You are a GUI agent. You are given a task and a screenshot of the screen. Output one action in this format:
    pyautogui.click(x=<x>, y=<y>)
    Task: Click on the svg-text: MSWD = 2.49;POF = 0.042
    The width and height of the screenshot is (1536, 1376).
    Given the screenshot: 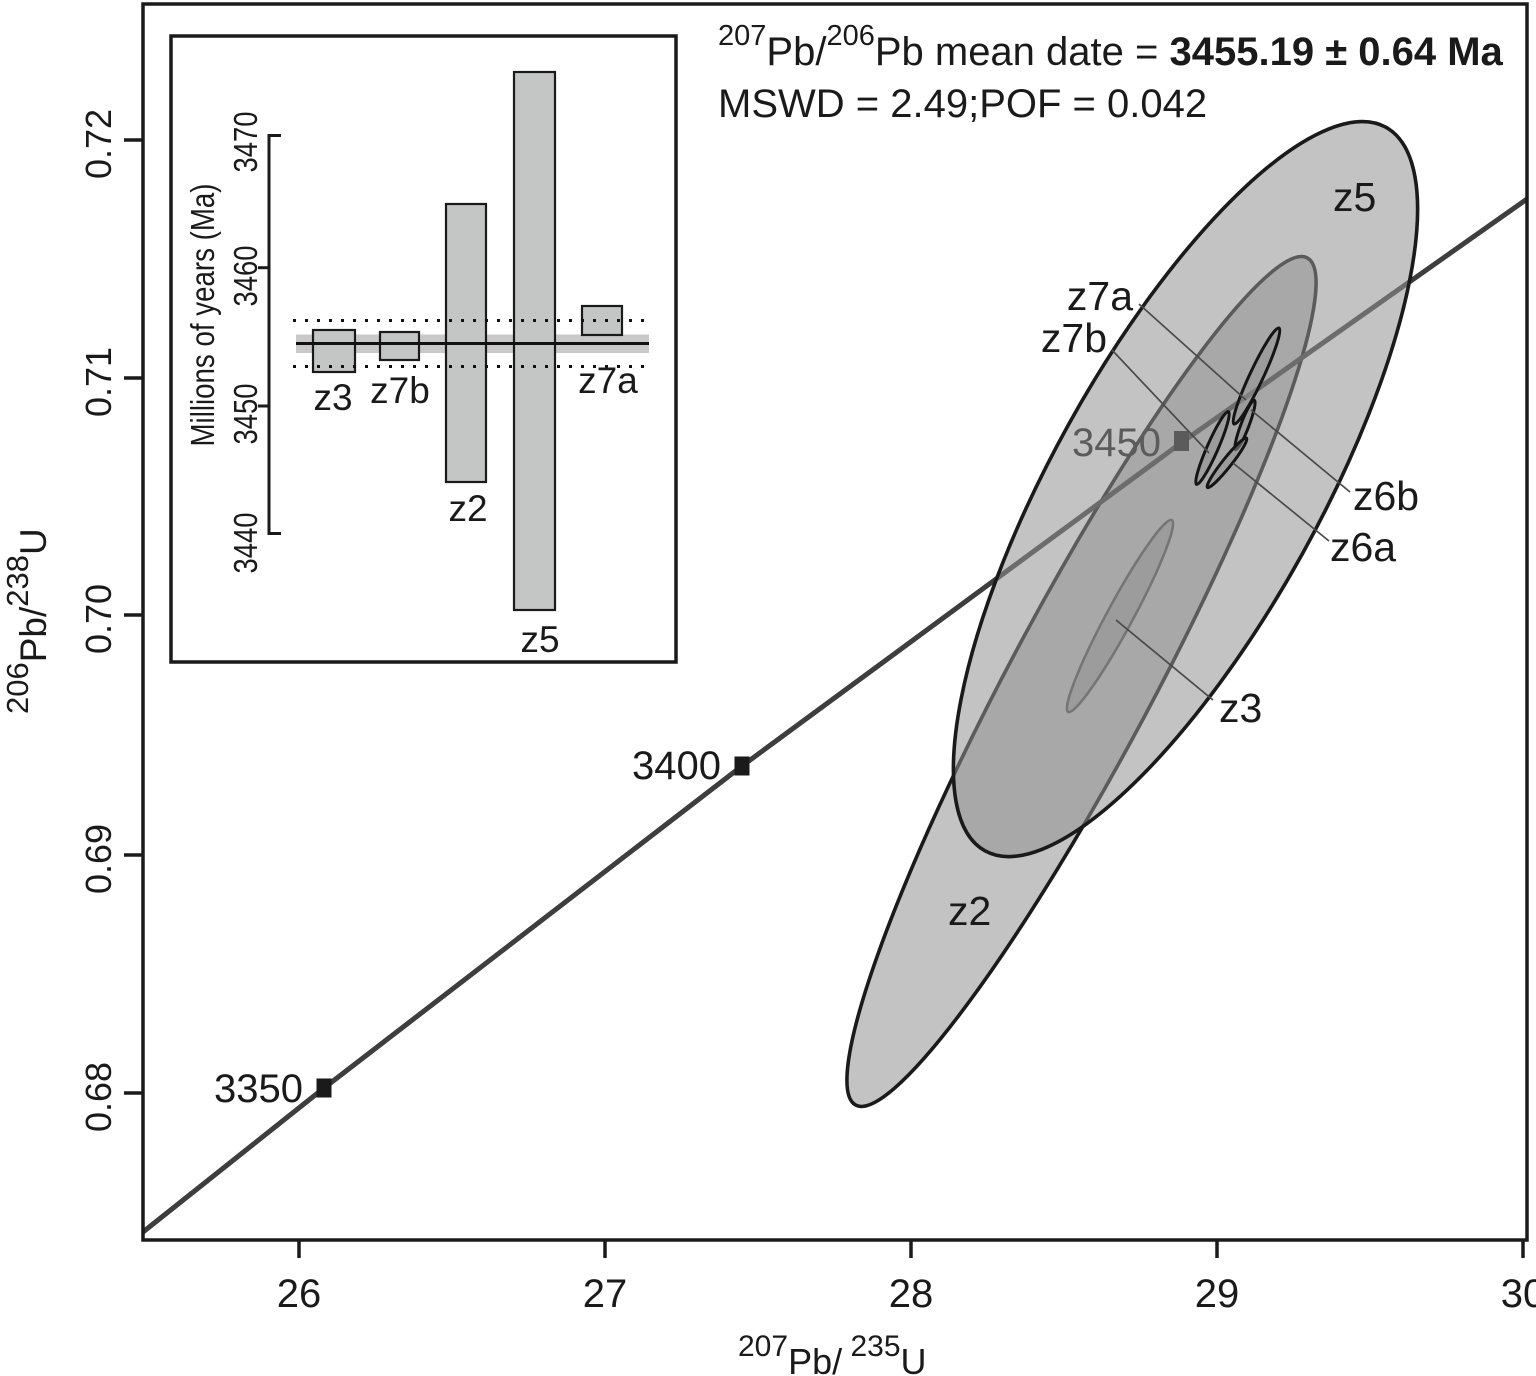 What is the action you would take?
    pyautogui.click(x=962, y=104)
    